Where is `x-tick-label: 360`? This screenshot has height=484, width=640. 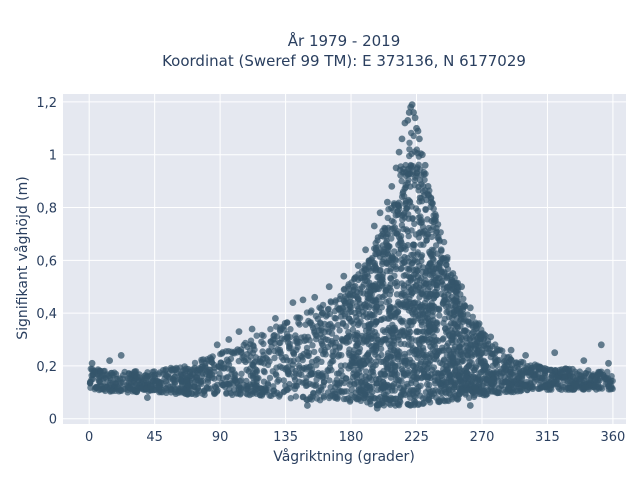 x-tick-label: 360 is located at coordinates (612, 437).